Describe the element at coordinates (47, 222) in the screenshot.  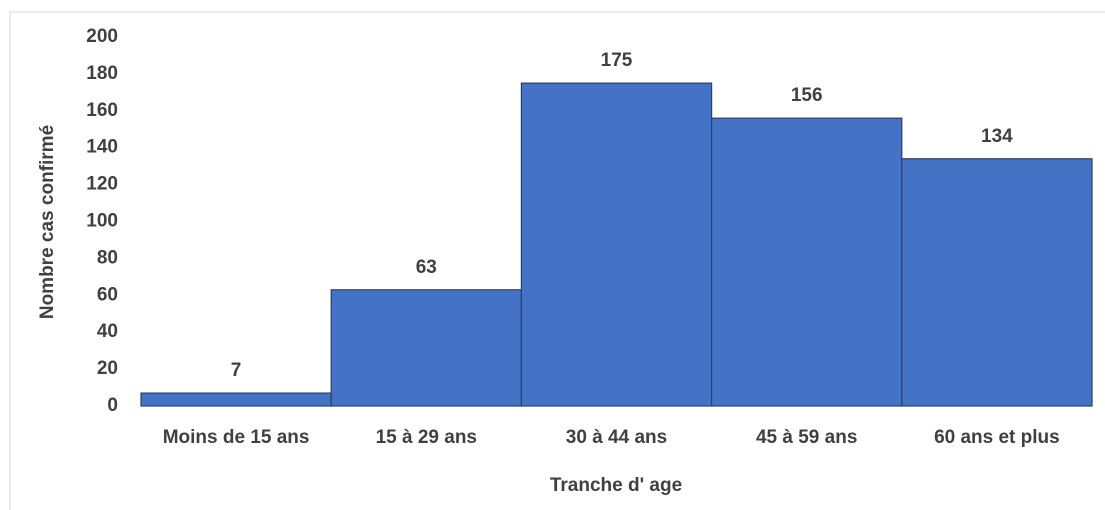
I see `y-axis-label: Nombre cas confirmé` at that location.